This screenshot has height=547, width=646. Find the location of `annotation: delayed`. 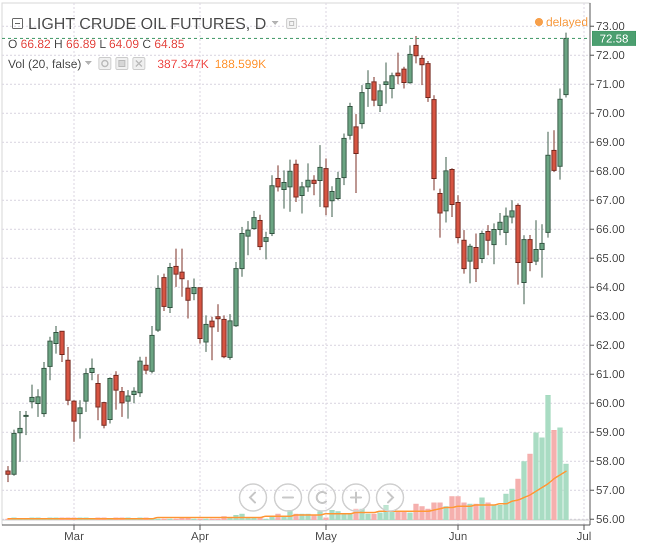

annotation: delayed is located at coordinates (567, 22).